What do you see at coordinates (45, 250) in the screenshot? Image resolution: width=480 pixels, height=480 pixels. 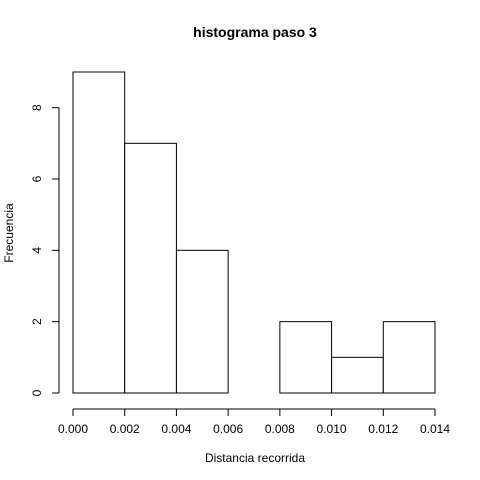 I see `y-axis: 0 2 4 6 8` at bounding box center [45, 250].